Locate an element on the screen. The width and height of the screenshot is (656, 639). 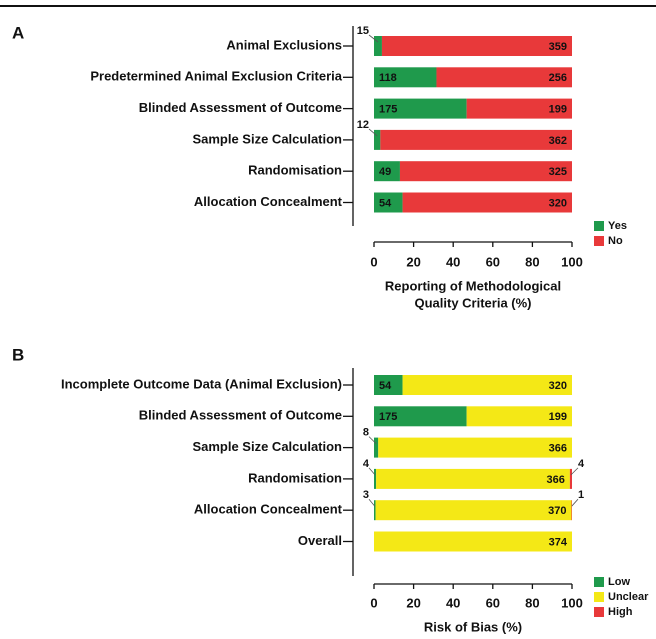
data-label: 256 is located at coordinates (558, 78).